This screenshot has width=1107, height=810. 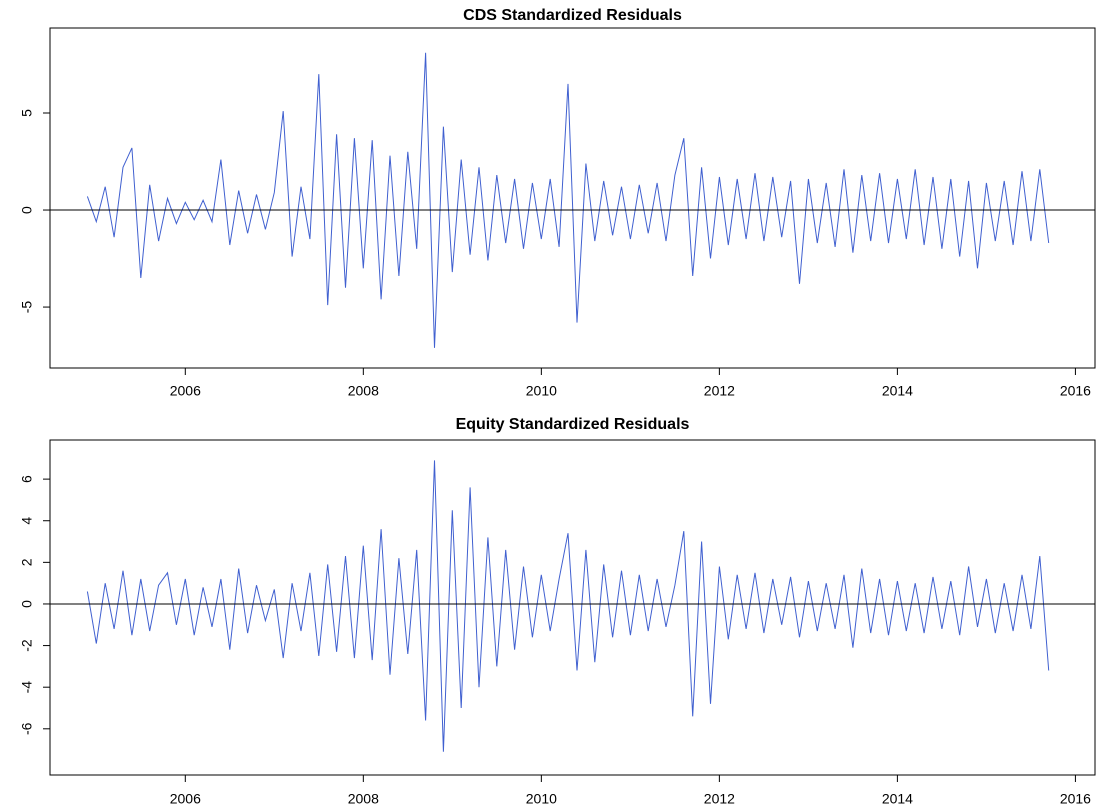 What do you see at coordinates (27, 562) in the screenshot?
I see `y-tick-label: 2` at bounding box center [27, 562].